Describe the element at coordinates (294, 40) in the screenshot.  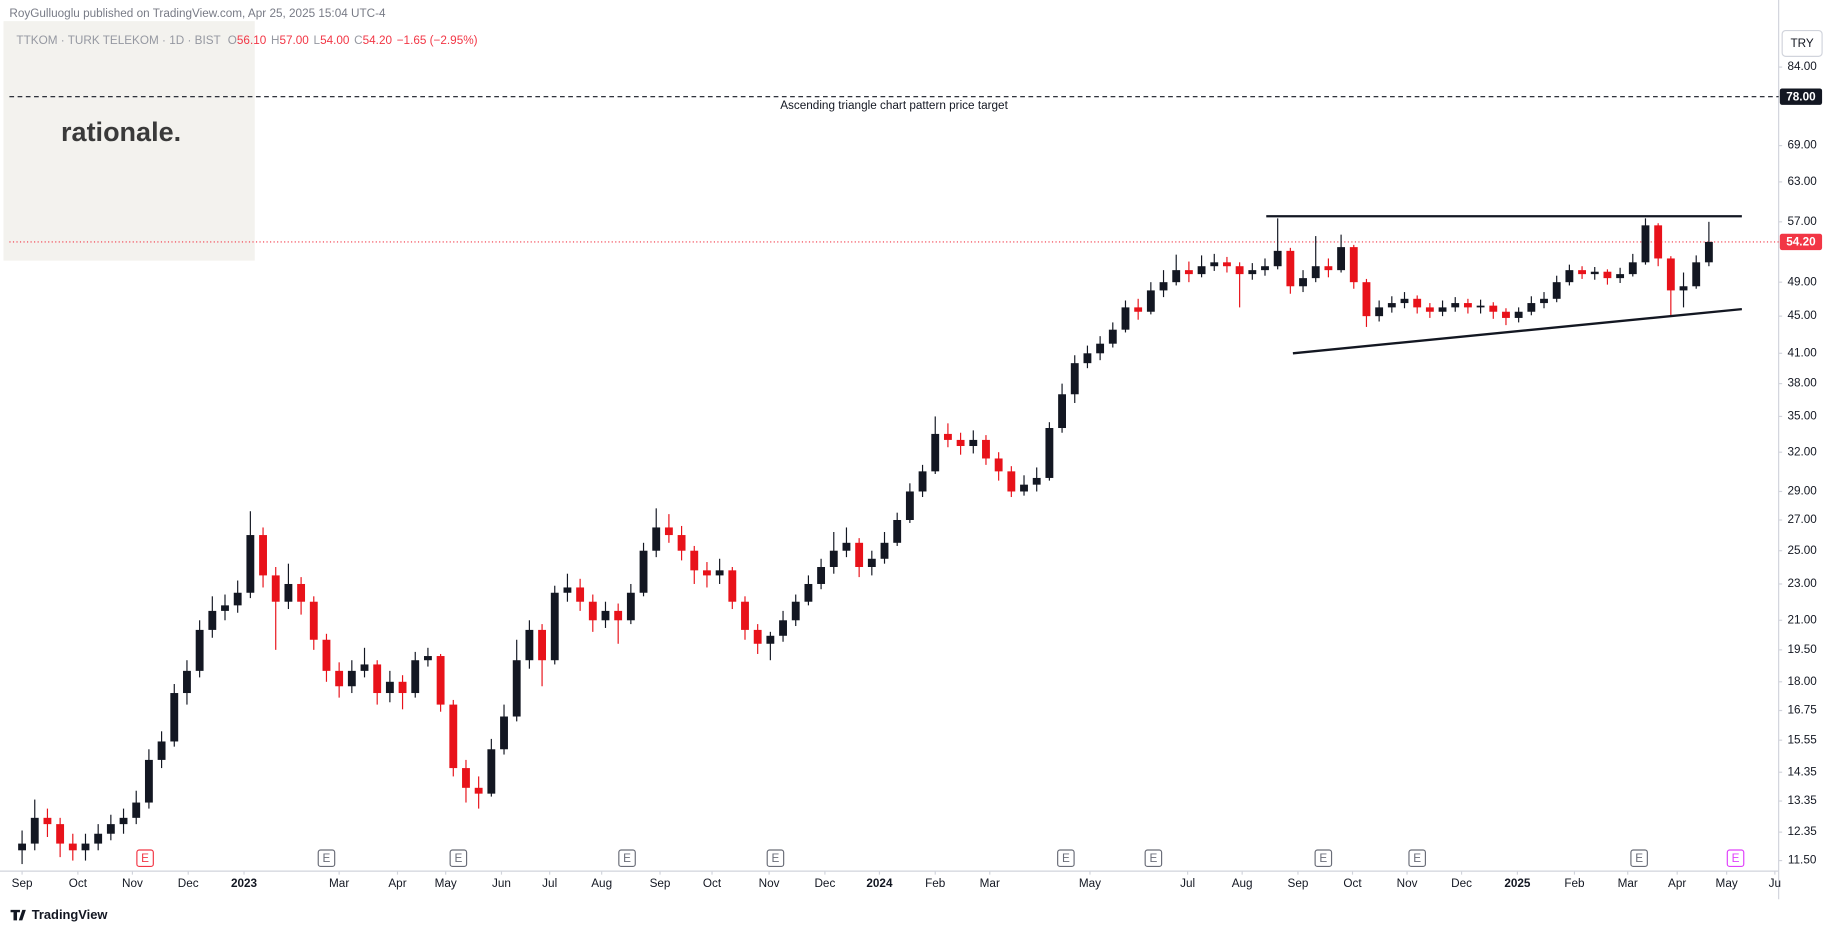
I see `ohlc-value: 57.00` at that location.